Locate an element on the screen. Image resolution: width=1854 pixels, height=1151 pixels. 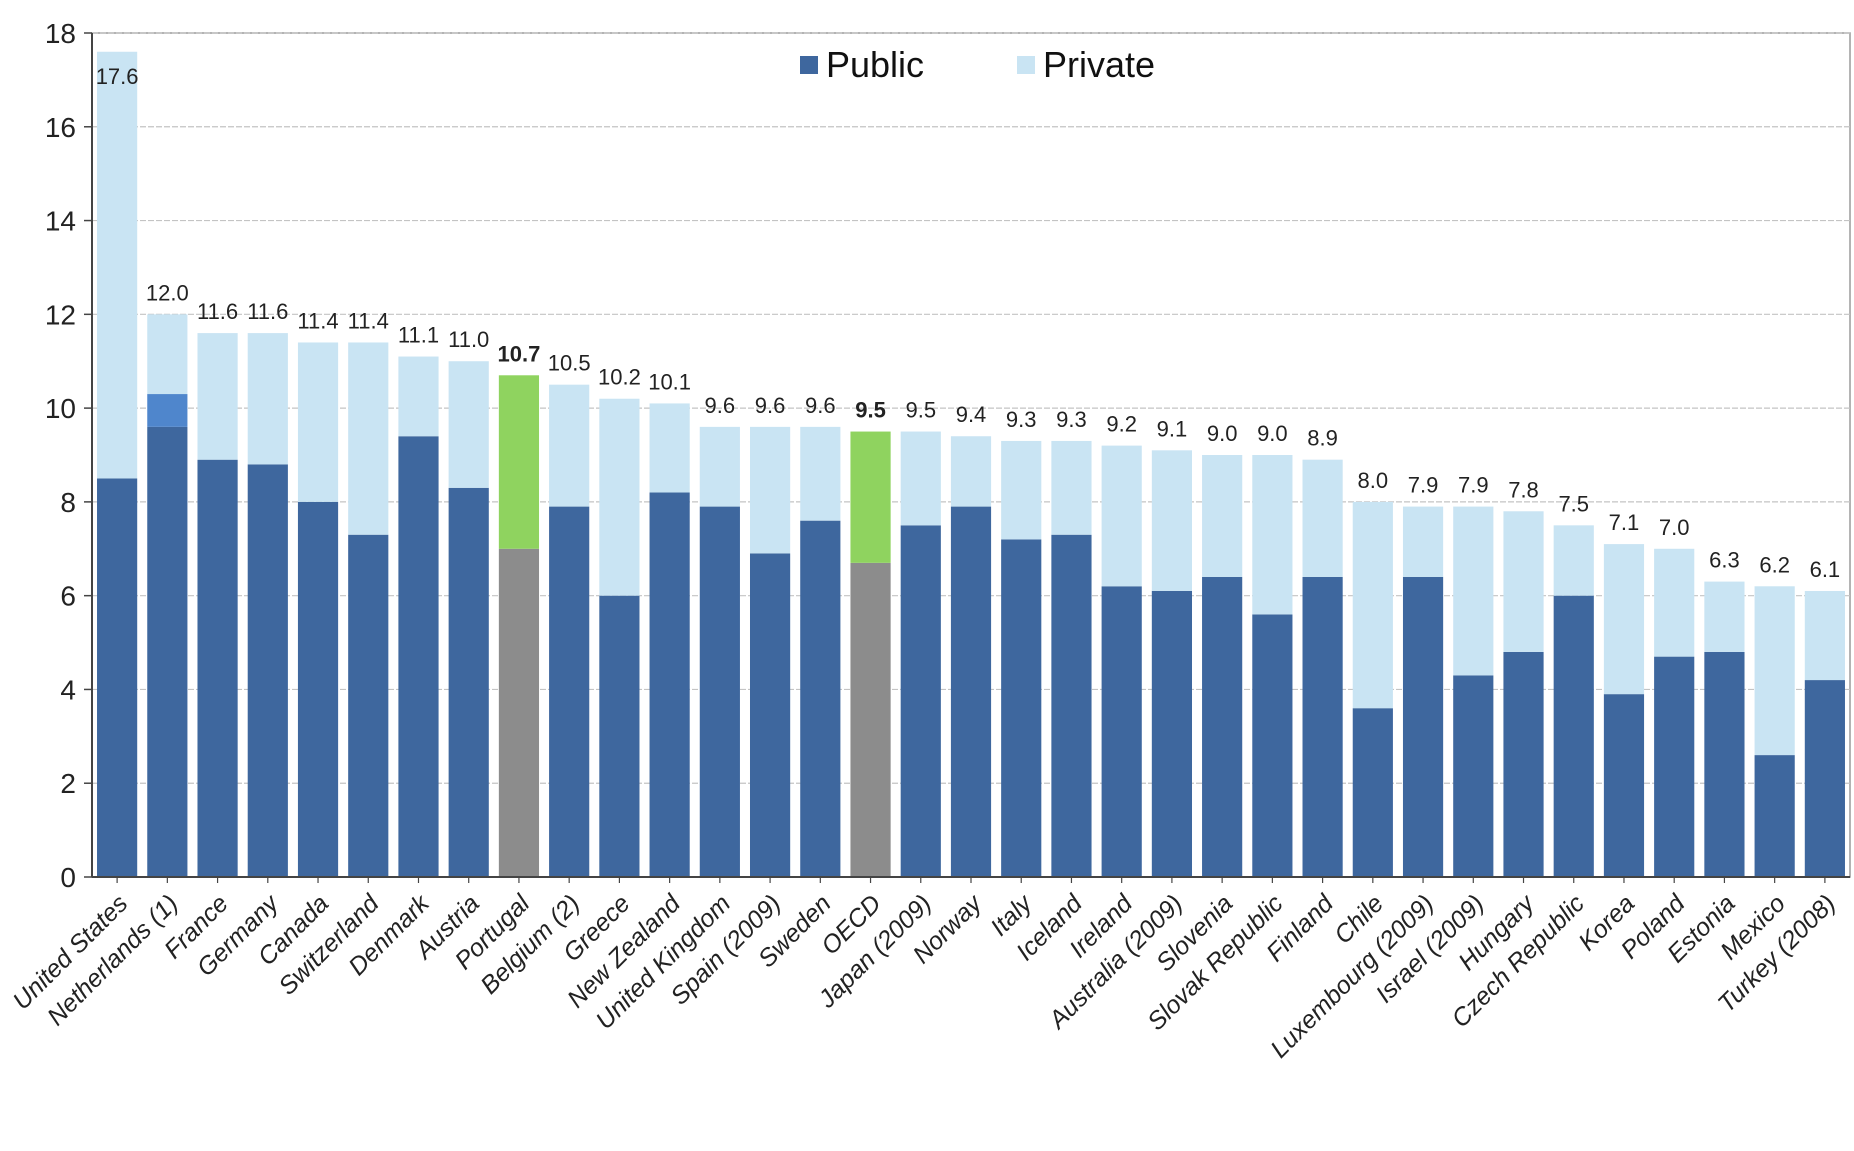
legend-private: Private is located at coordinates (1086, 65).